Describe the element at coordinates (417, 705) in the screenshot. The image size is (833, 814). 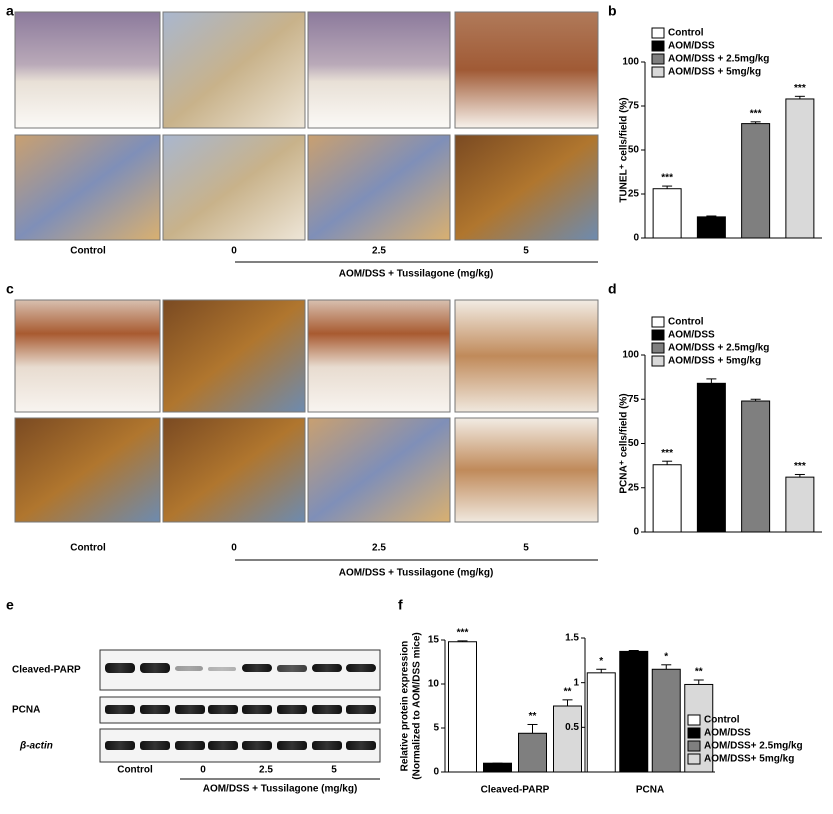
I see `y-axis-label: (Normalized to AOM/DSS mice)` at that location.